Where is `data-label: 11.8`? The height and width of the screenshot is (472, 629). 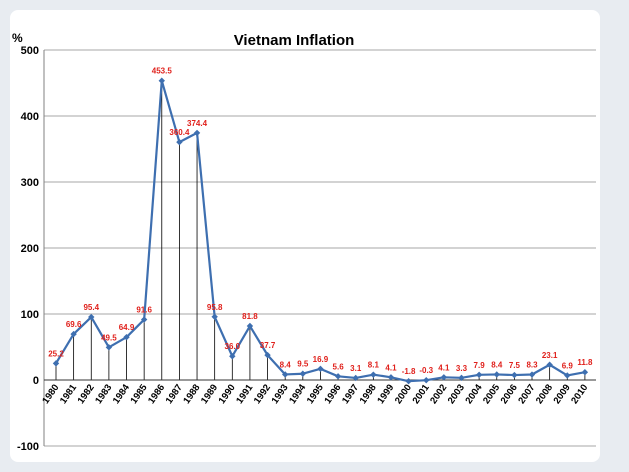
data-label: 11.8 is located at coordinates (585, 362).